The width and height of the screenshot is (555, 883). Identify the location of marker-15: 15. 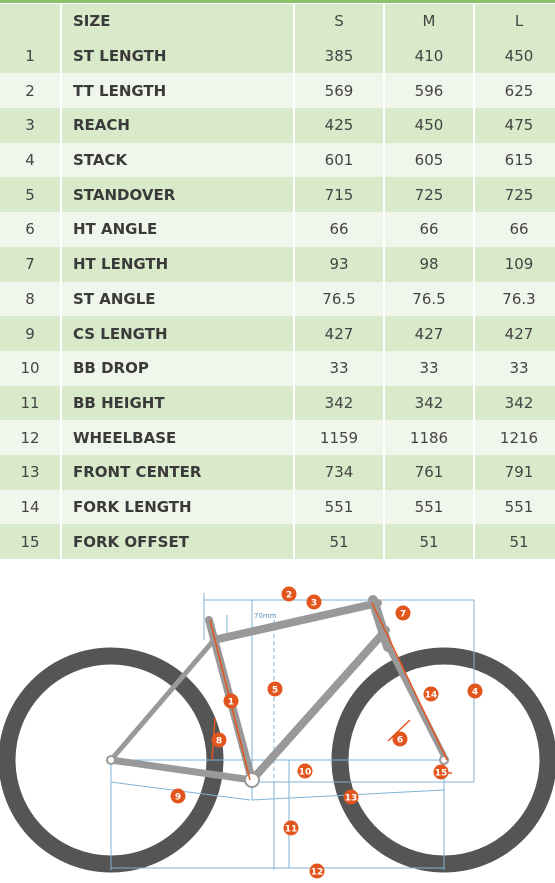
(441, 772).